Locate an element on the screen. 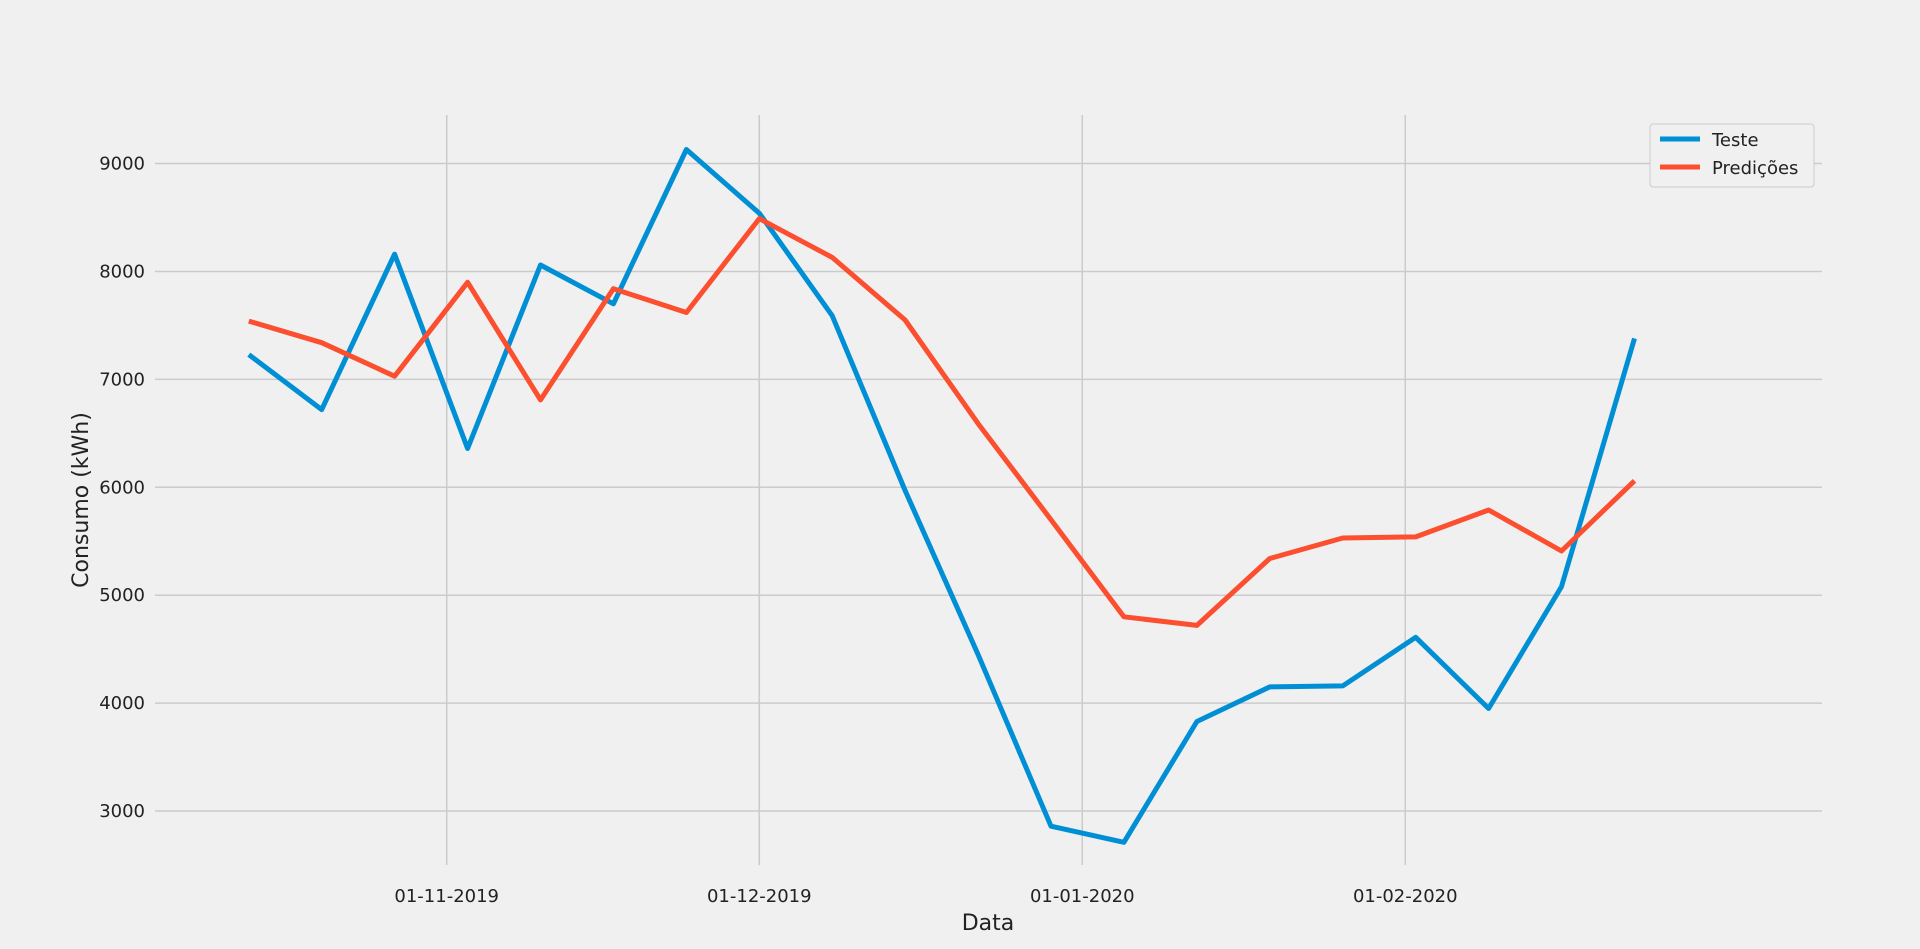  legend-label-predicoes: Predições is located at coordinates (1755, 168).